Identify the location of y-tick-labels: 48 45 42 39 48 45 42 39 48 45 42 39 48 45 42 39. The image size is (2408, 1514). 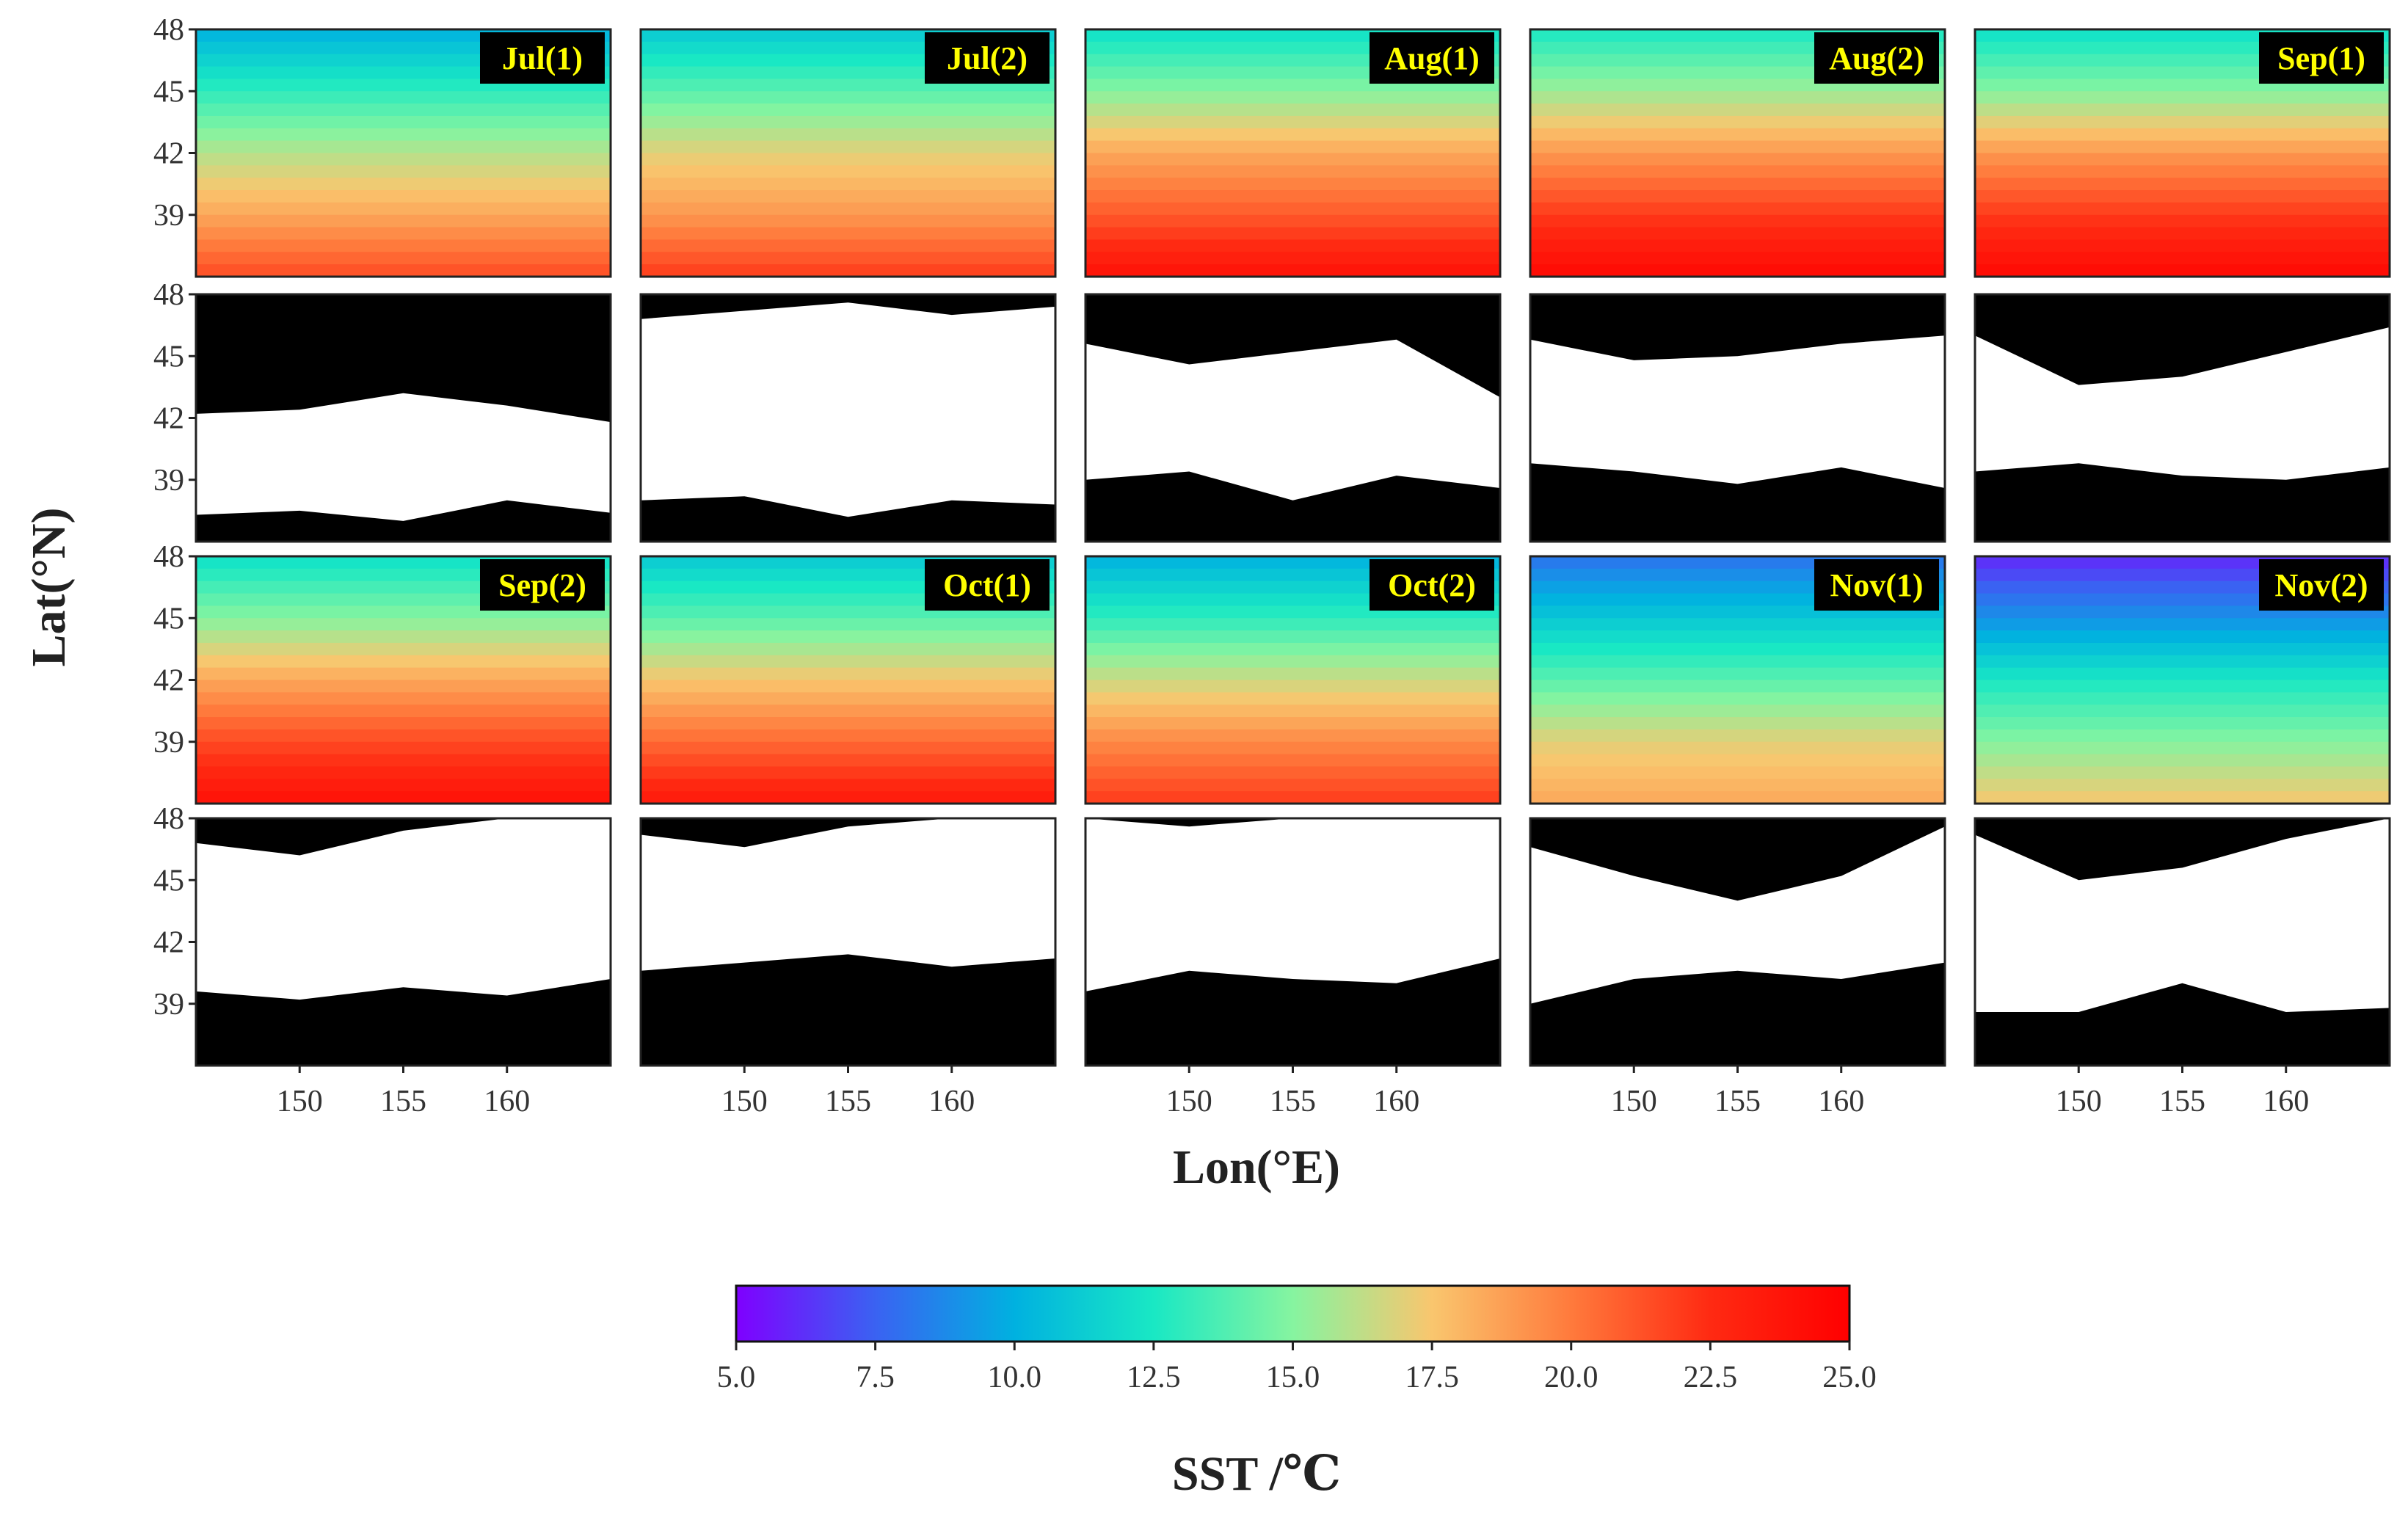
(174, 517).